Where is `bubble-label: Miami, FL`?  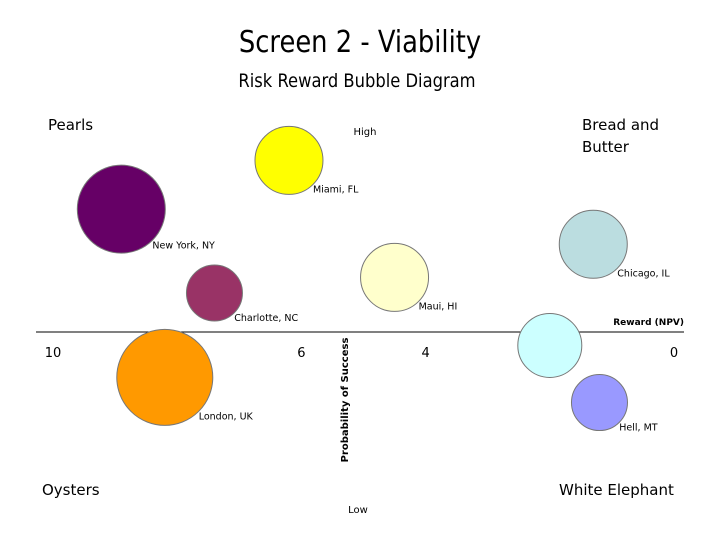
bubble-label: Miami, FL is located at coordinates (336, 189).